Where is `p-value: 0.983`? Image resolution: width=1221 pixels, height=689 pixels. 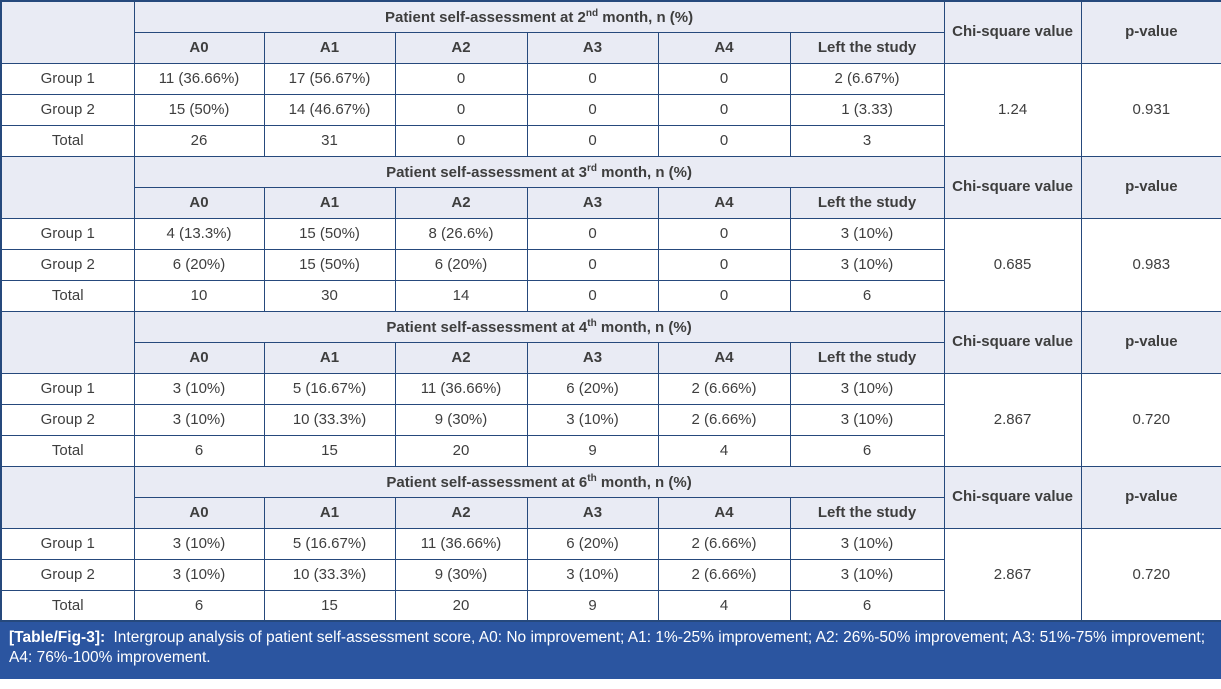 p-value: 0.983 is located at coordinates (1150, 264).